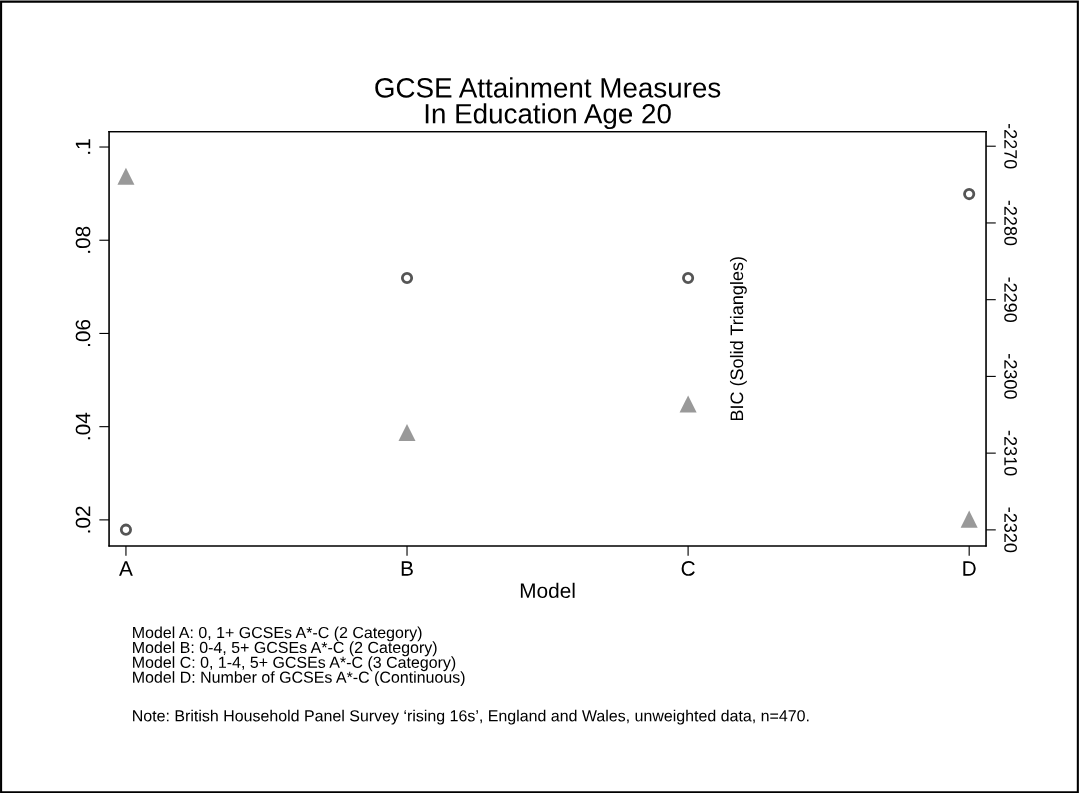  Describe the element at coordinates (1010, 530) in the screenshot. I see `y2-tick-label: -2320` at that location.